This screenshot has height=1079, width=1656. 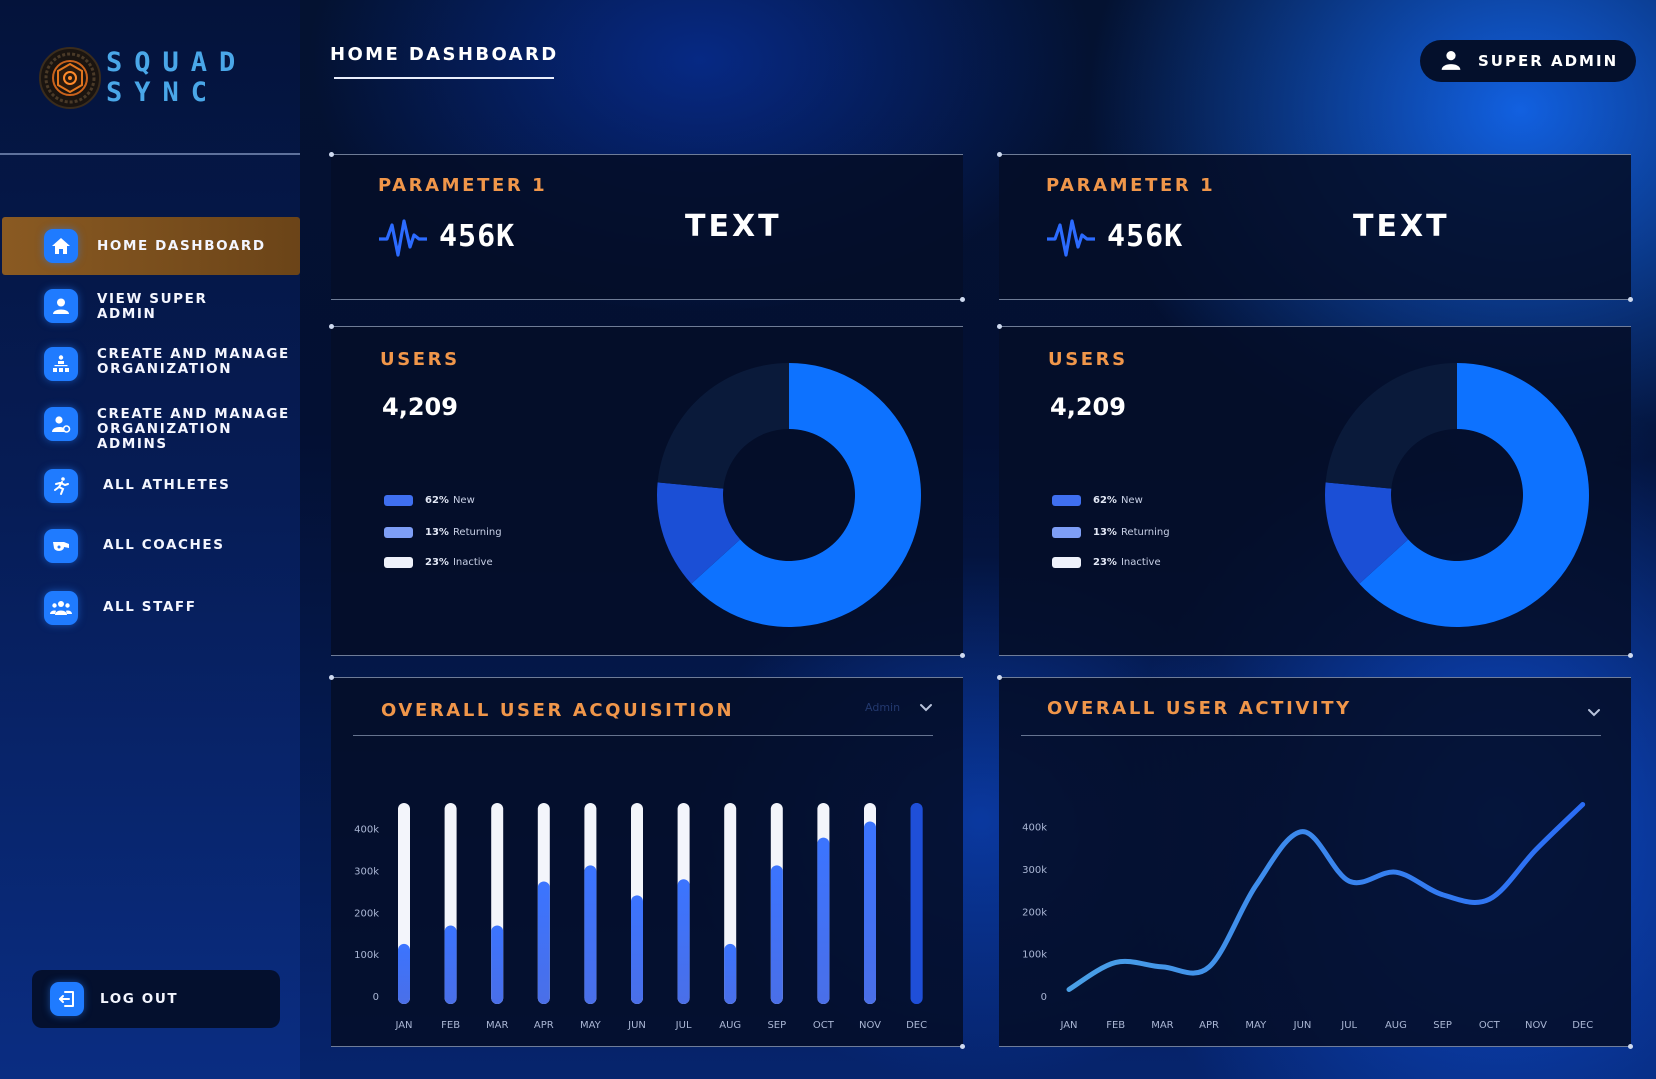 I want to click on y-tick-label: 400k, so click(x=366, y=830).